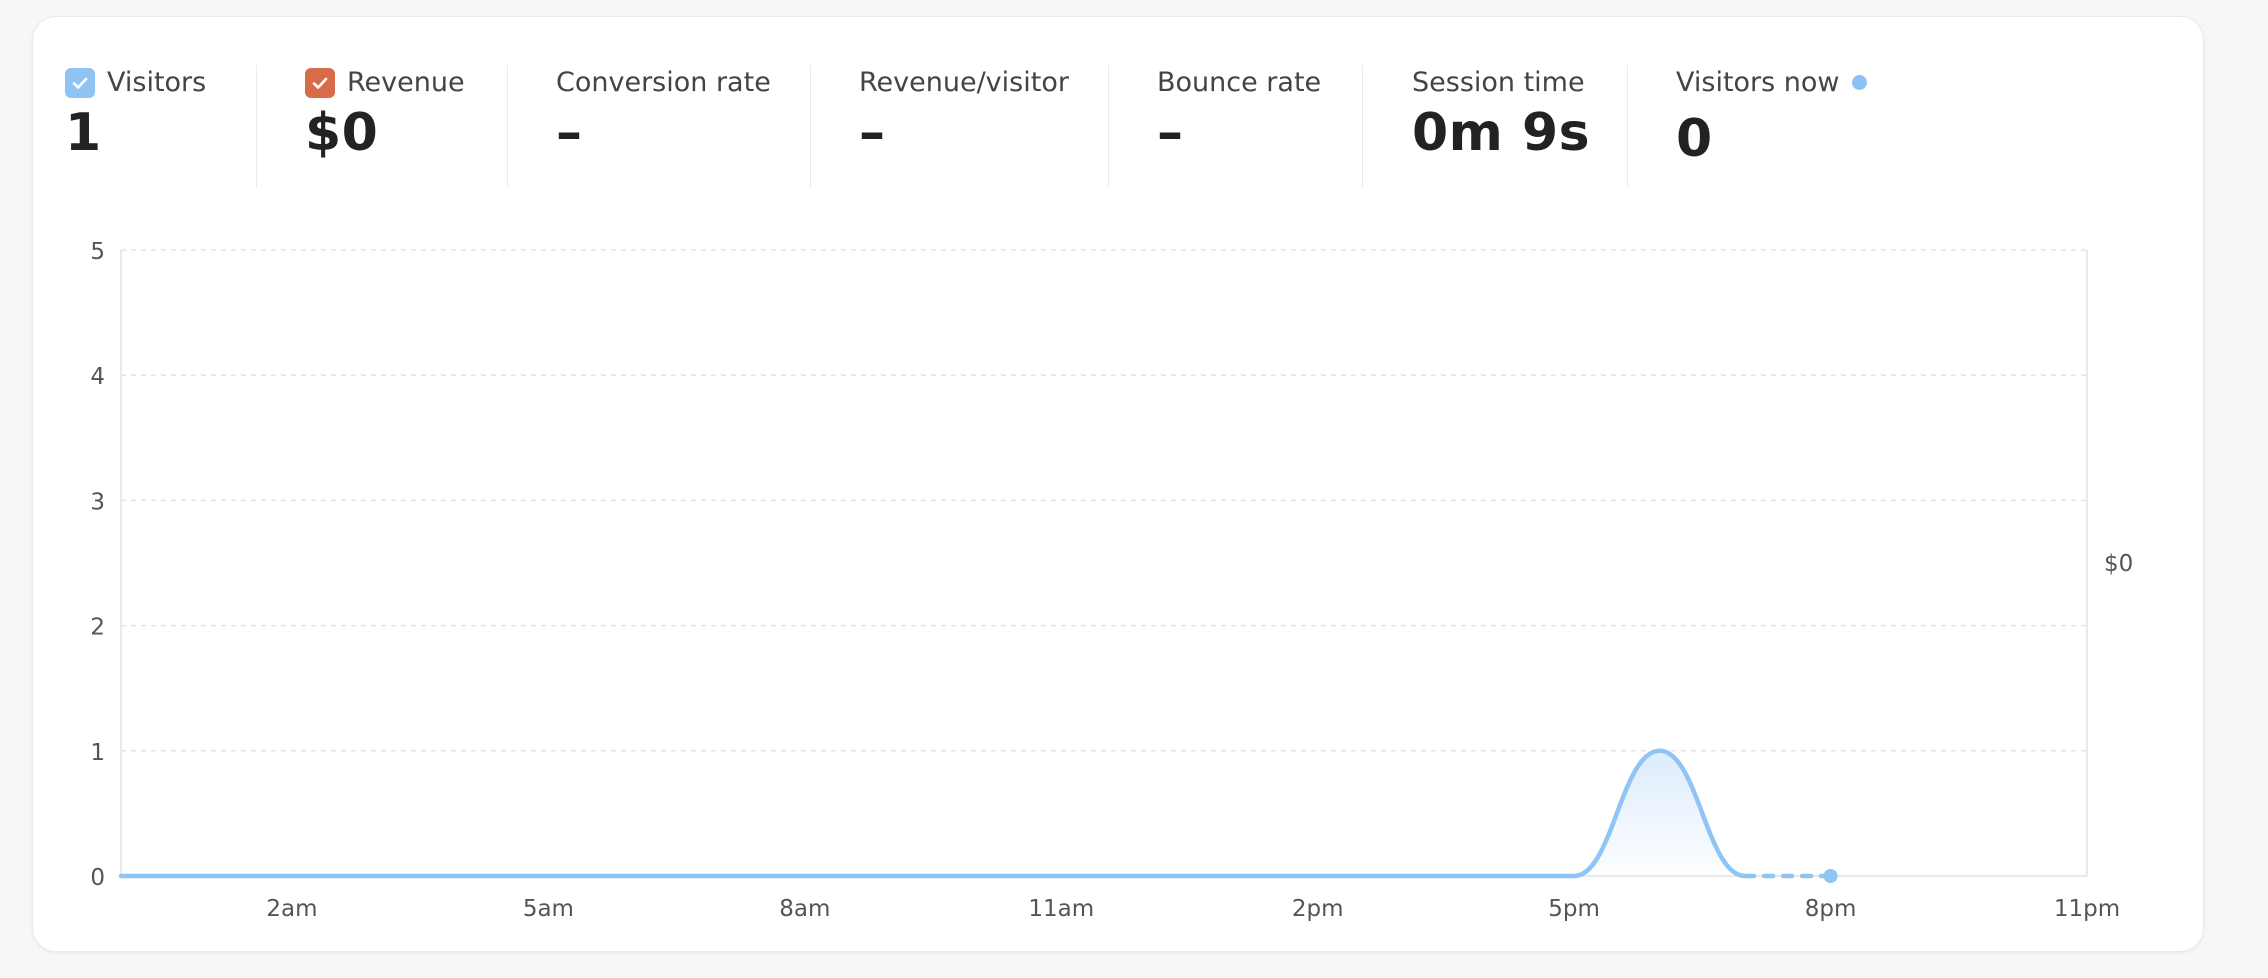 The image size is (2268, 978). What do you see at coordinates (1239, 82) in the screenshot?
I see `metric-bounce-rate-label: Bounce rate` at bounding box center [1239, 82].